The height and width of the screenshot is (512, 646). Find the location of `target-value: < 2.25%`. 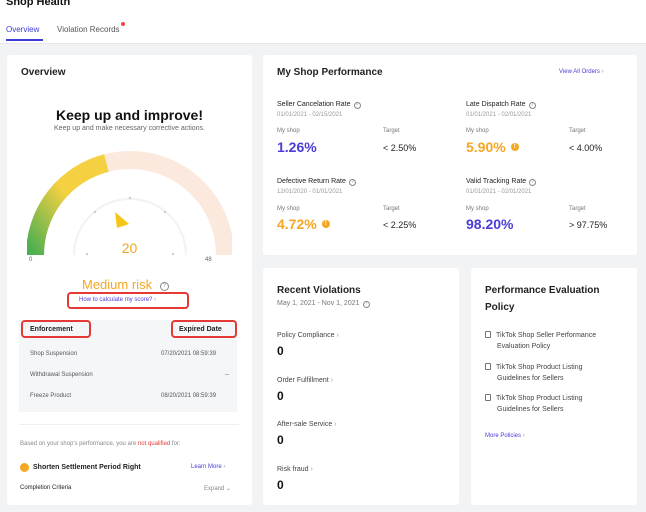

target-value: < 2.25% is located at coordinates (400, 225).